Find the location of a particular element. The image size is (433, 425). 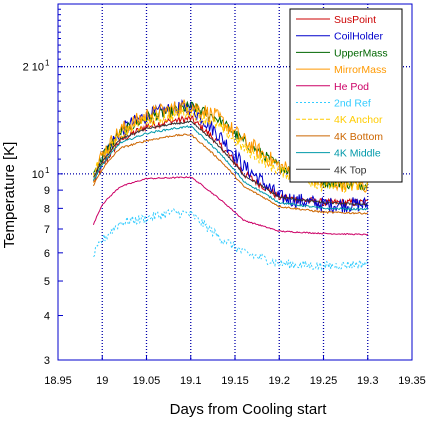

legend-label: 2nd Ref is located at coordinates (352, 104).